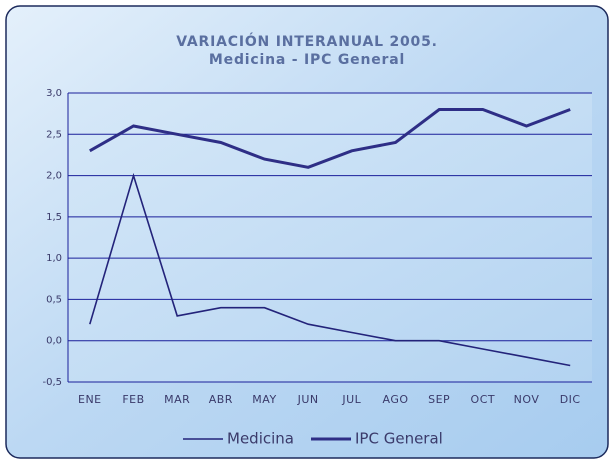 This screenshot has height=468, width=614. What do you see at coordinates (439, 399) in the screenshot?
I see `x-tick-label: SEP` at bounding box center [439, 399].